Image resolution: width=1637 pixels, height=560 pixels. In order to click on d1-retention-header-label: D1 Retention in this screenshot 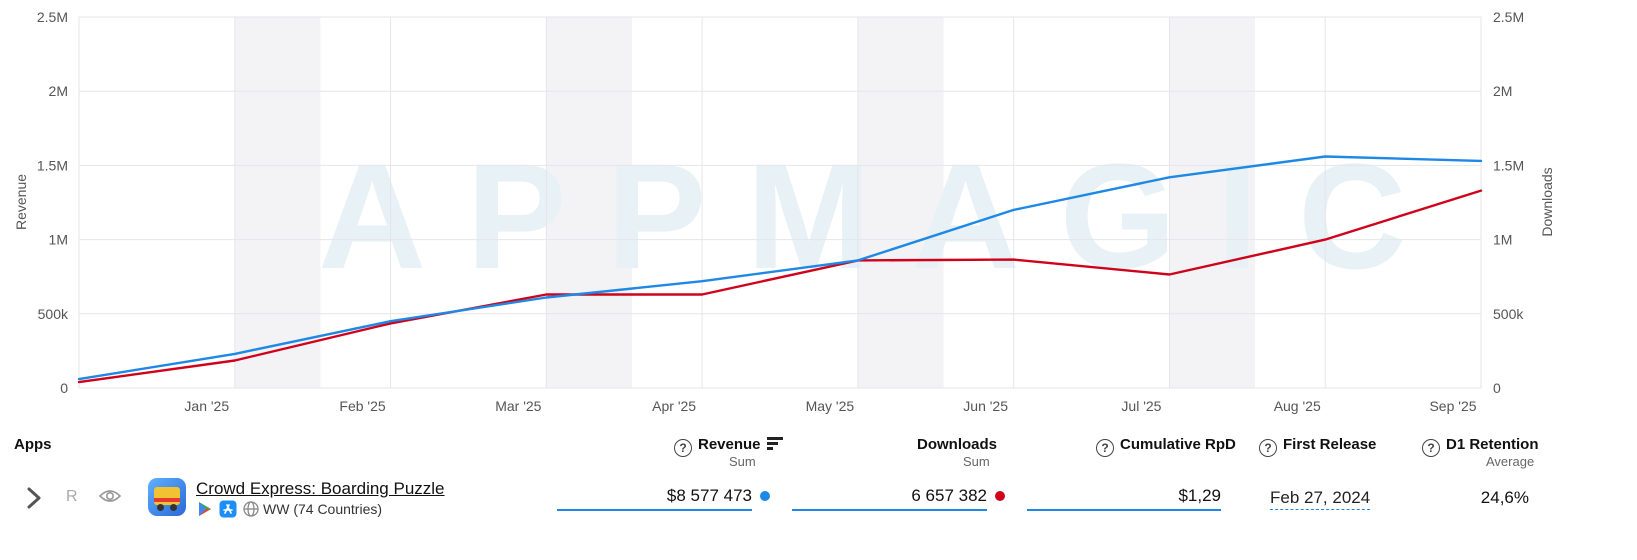, I will do `click(1492, 444)`.